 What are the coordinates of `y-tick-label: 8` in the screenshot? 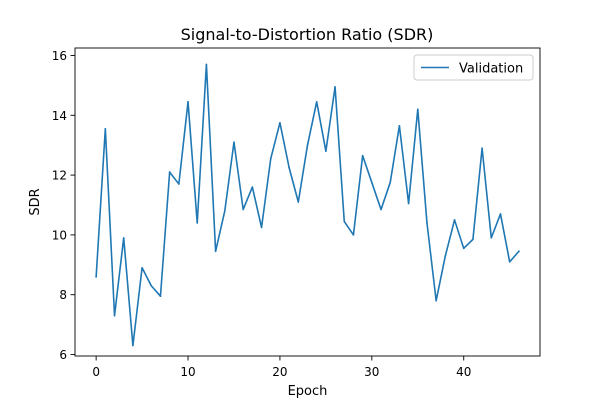 It's located at (63, 295).